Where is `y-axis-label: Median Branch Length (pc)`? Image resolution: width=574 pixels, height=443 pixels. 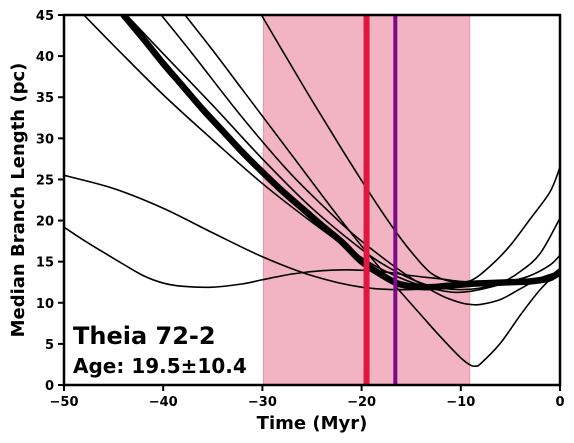
y-axis-label: Median Branch Length (pc) is located at coordinates (18, 200).